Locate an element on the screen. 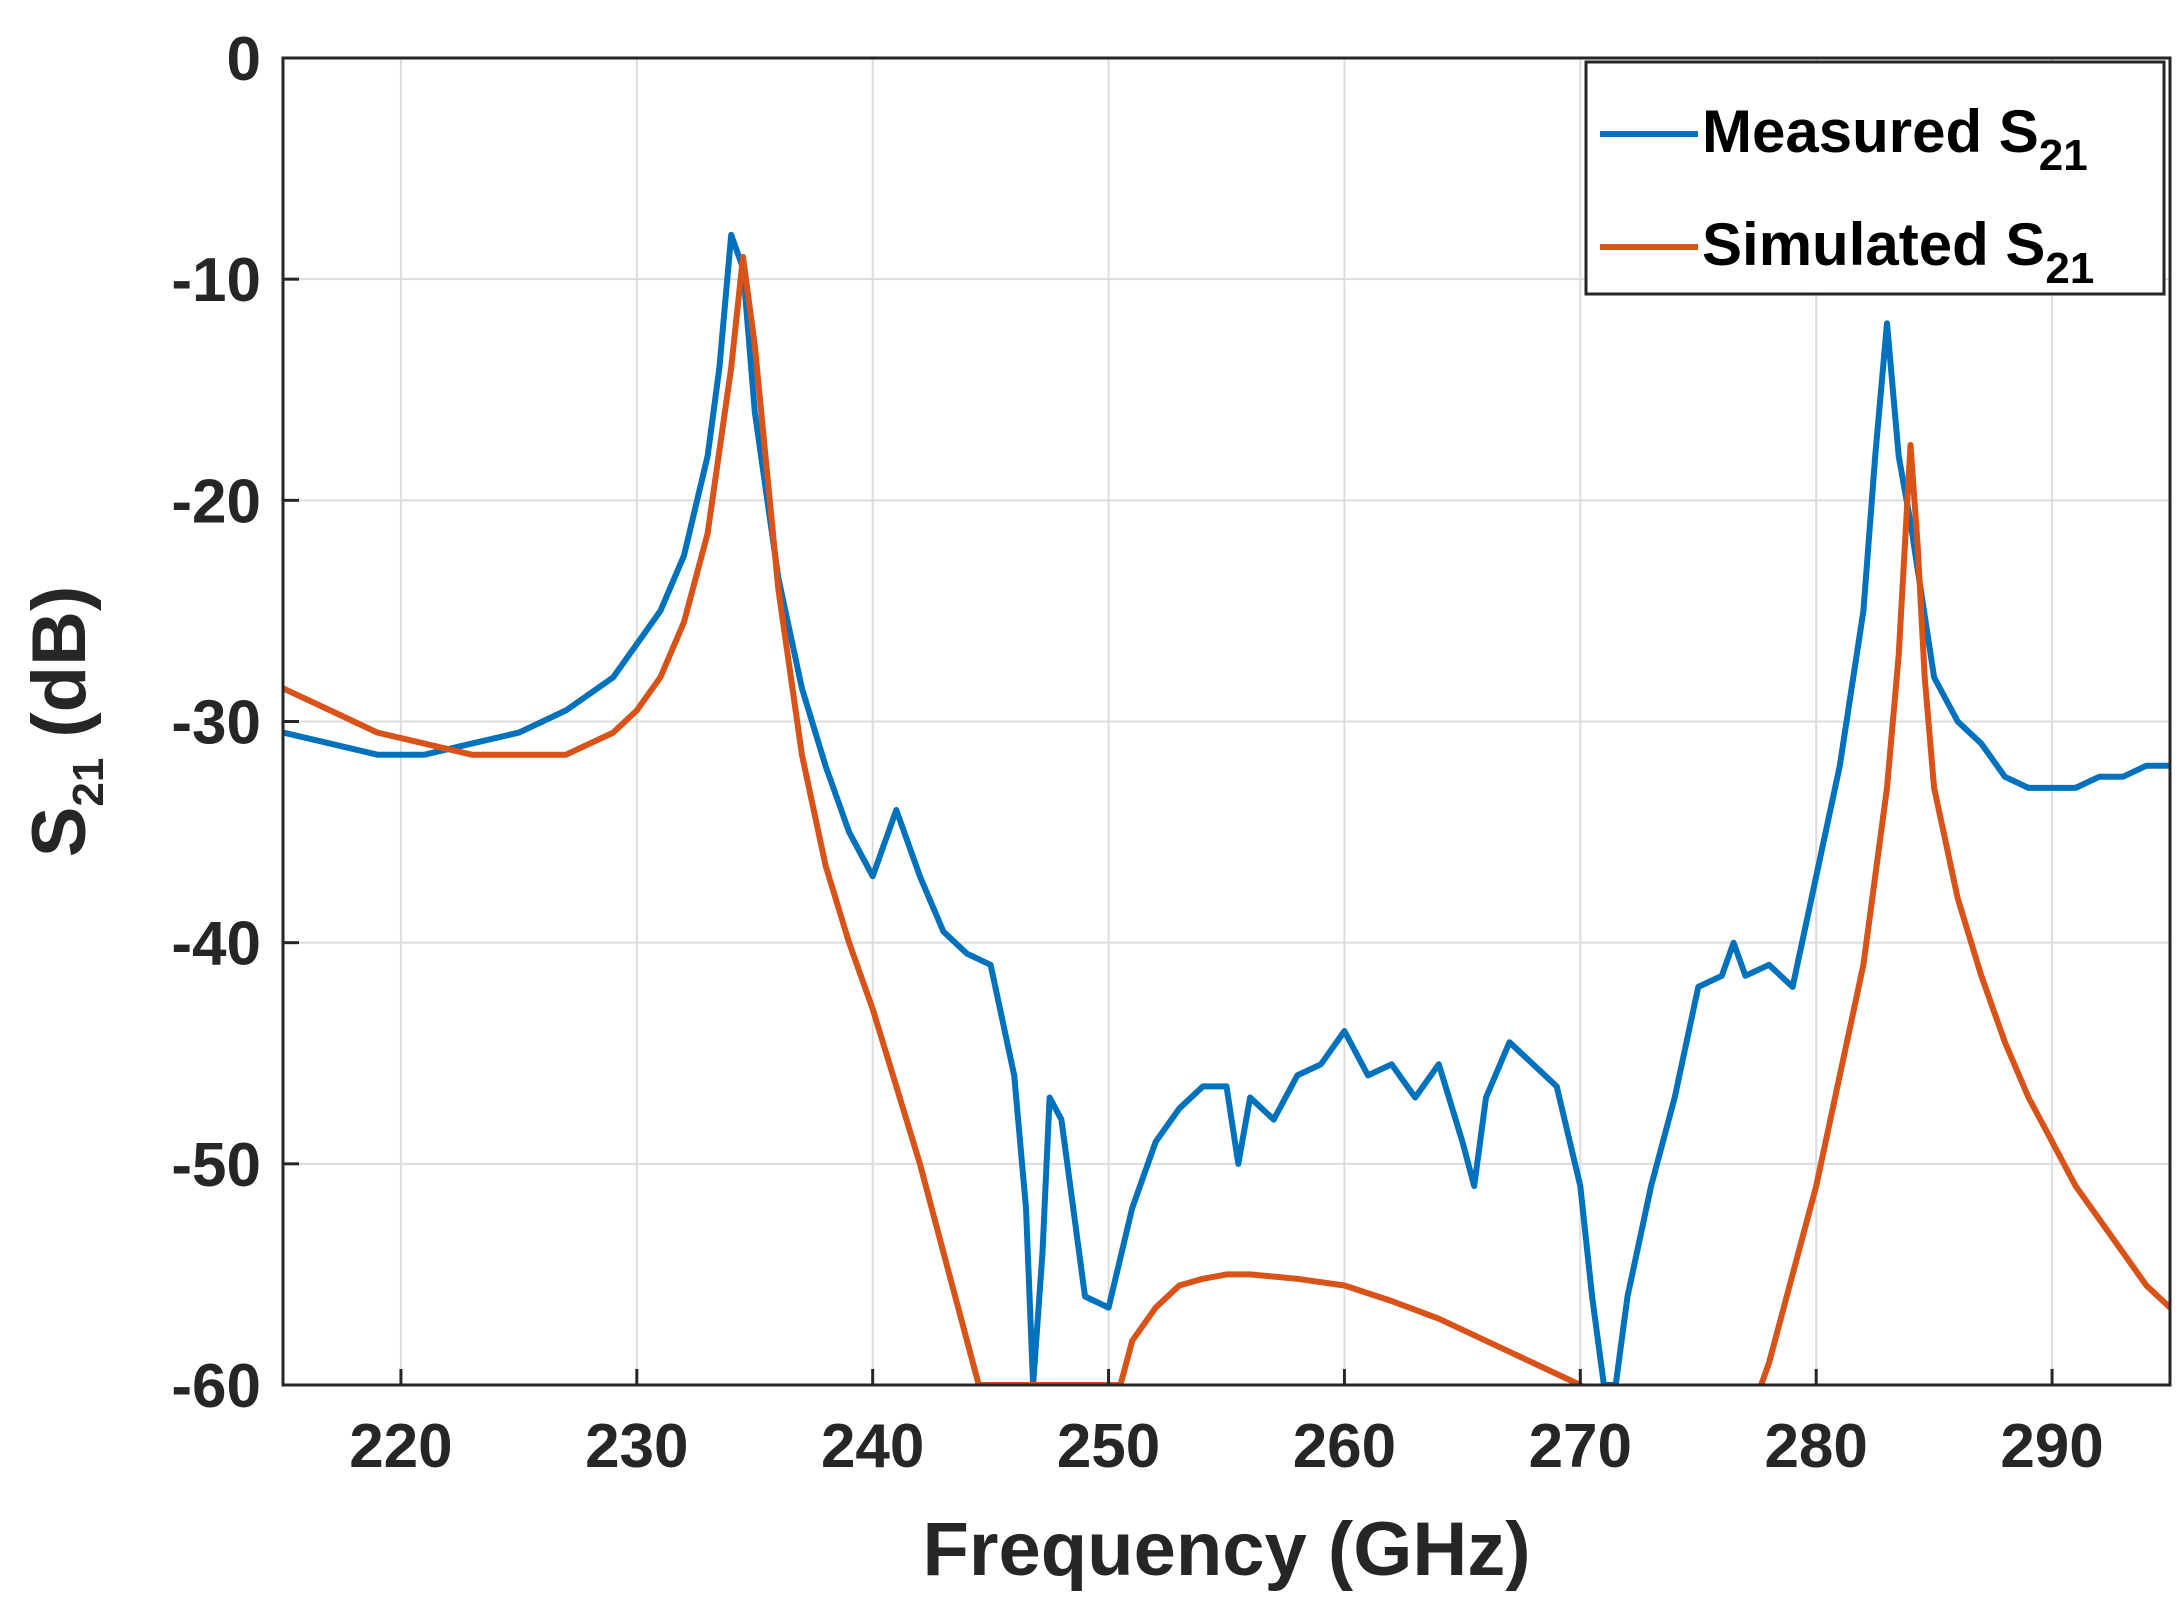  legend: Measured S21 Simulated S21 is located at coordinates (1875, 178).